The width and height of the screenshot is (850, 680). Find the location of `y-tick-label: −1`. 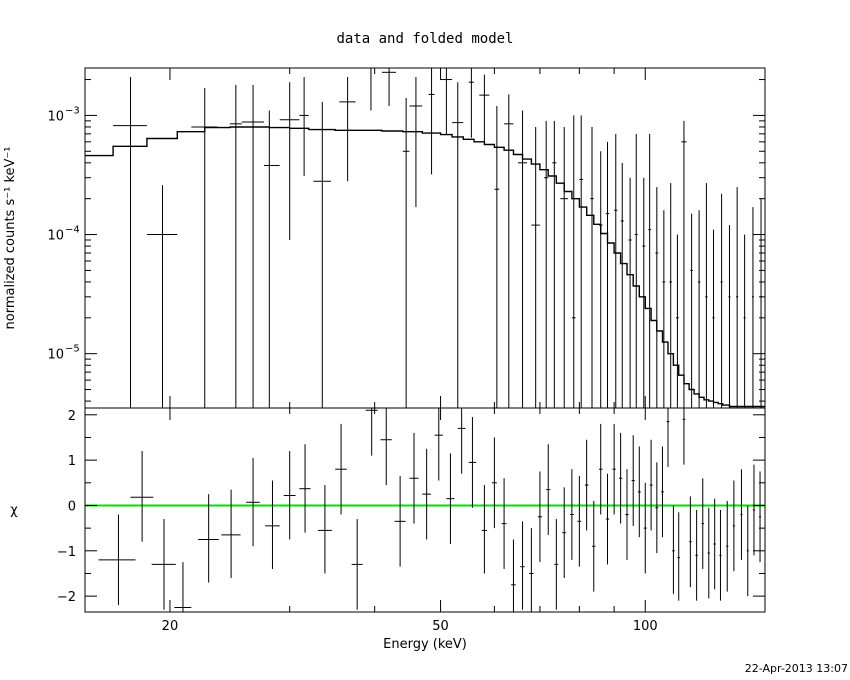

y-tick-label: −1 is located at coordinates (66, 552).